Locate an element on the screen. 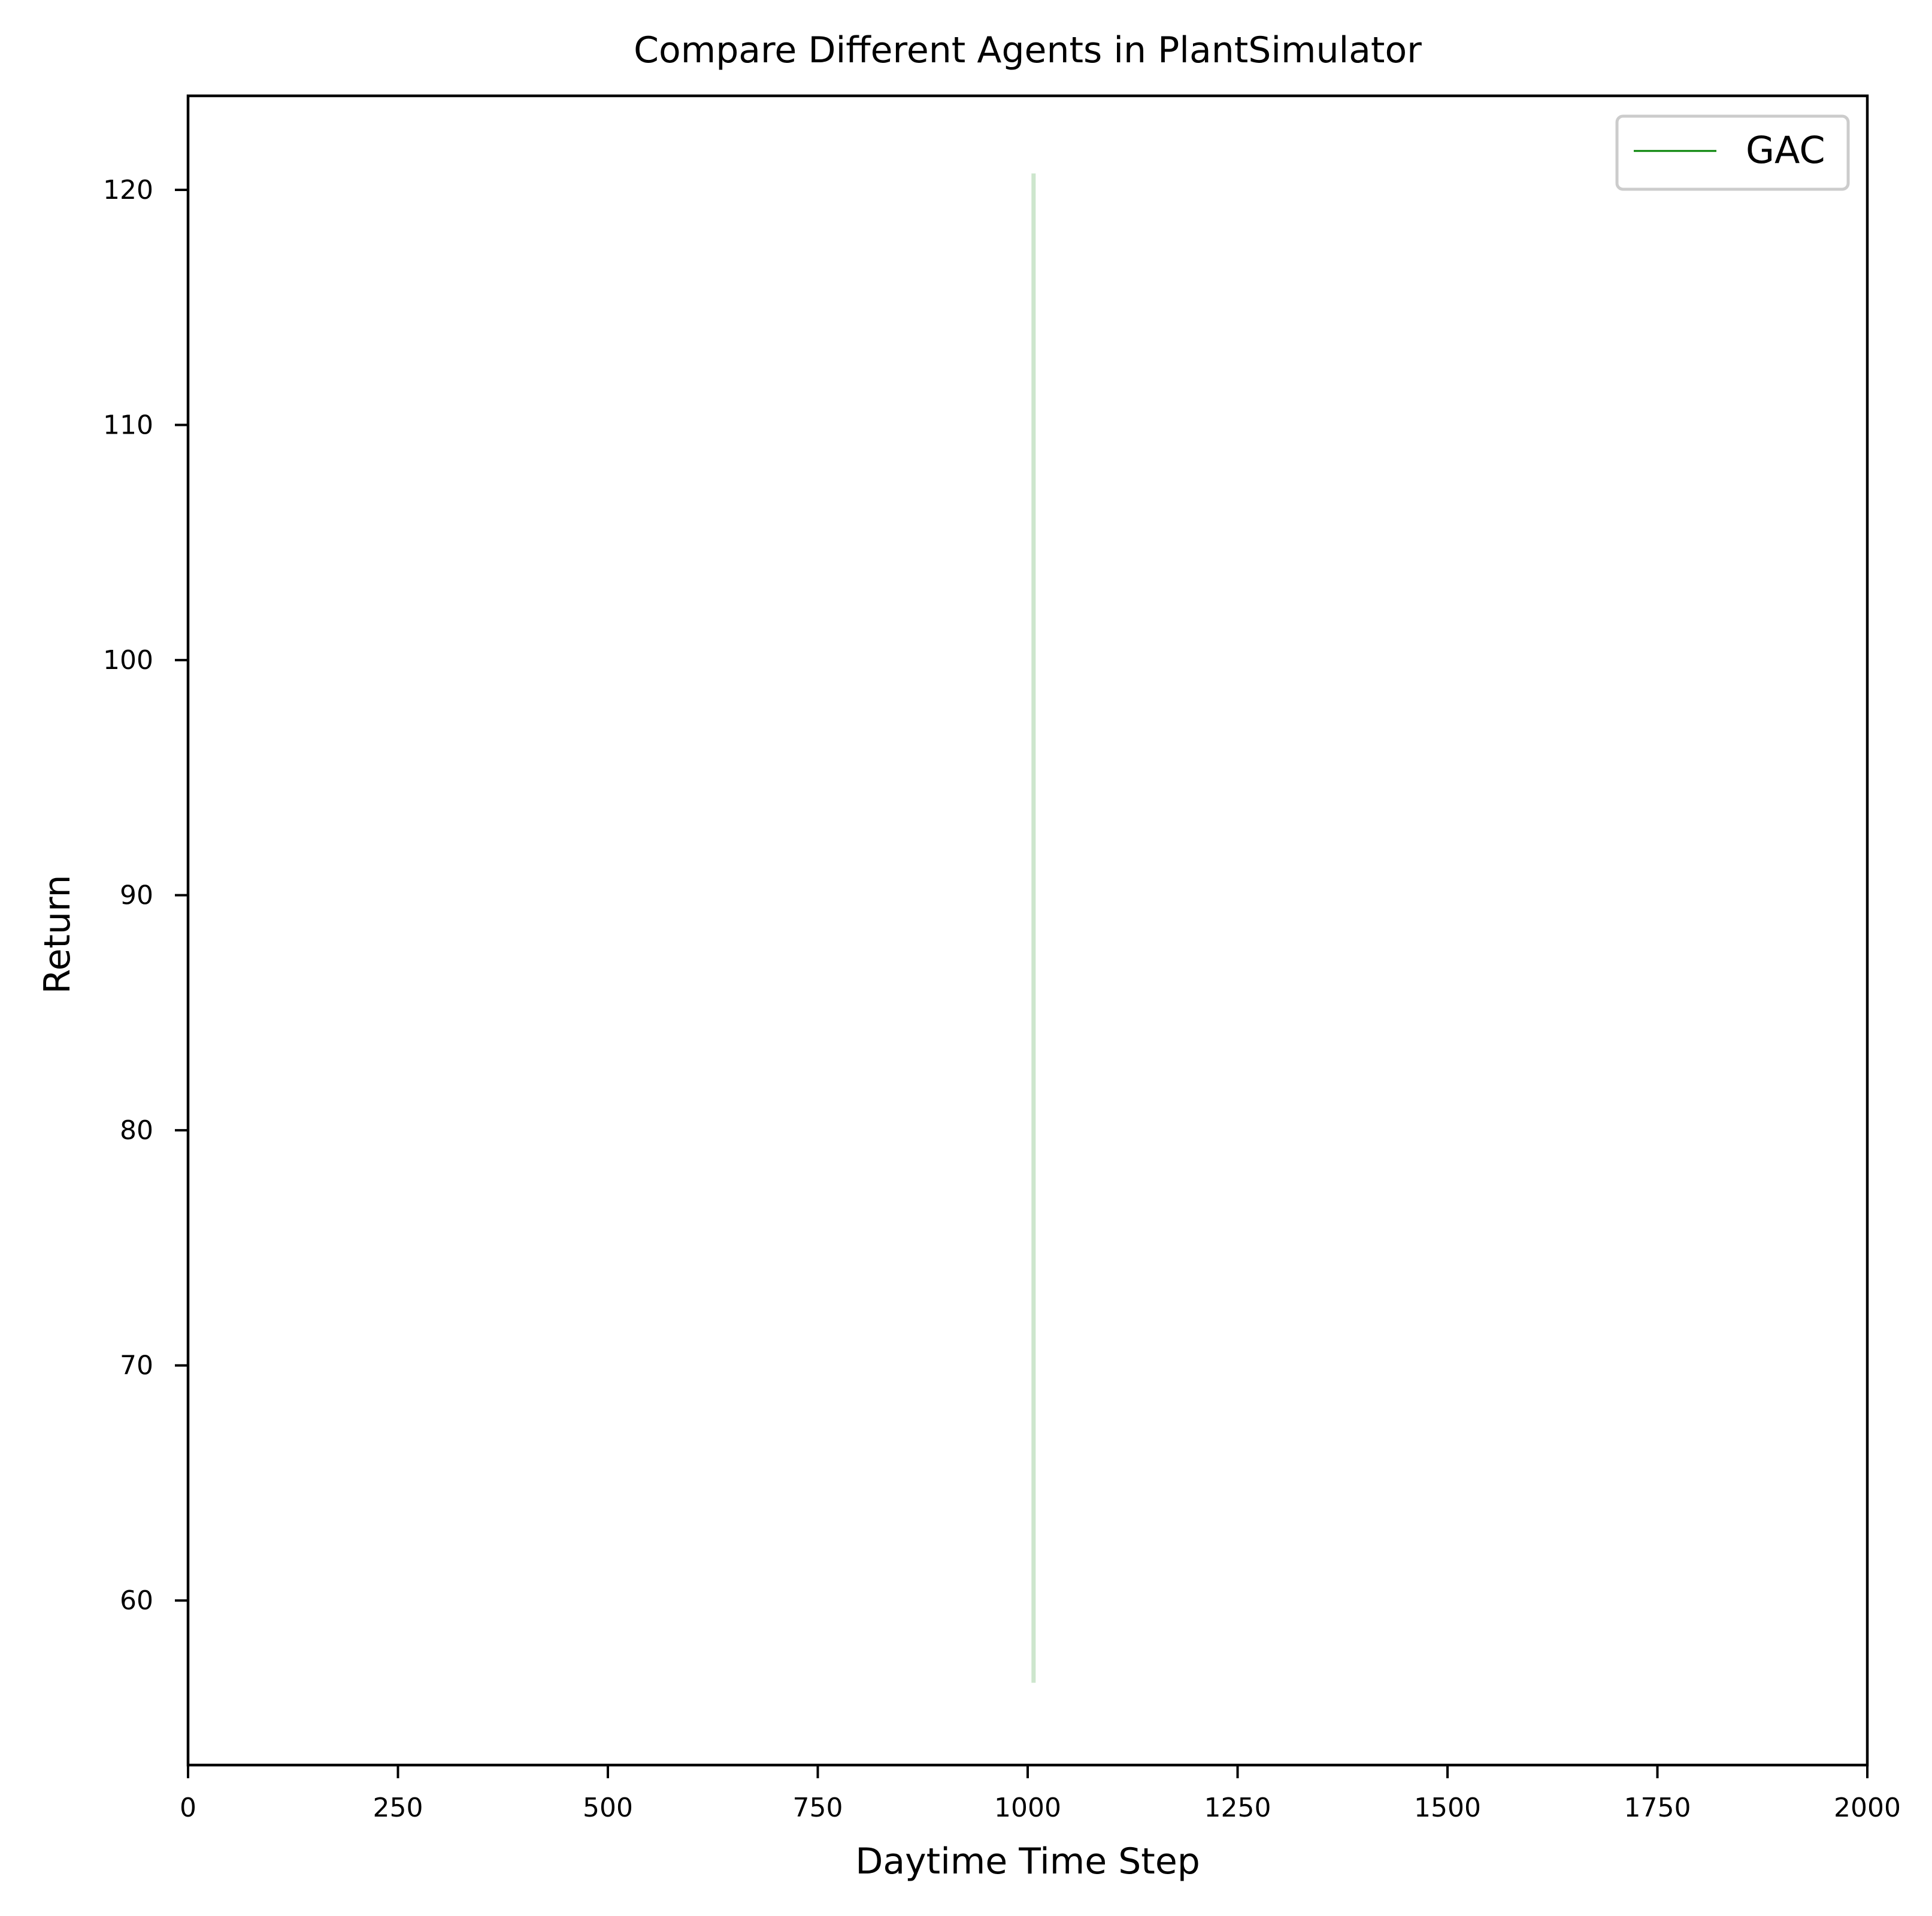 This screenshot has width=1932, height=1916. x-tick-label-5: 1250 is located at coordinates (1237, 1808).